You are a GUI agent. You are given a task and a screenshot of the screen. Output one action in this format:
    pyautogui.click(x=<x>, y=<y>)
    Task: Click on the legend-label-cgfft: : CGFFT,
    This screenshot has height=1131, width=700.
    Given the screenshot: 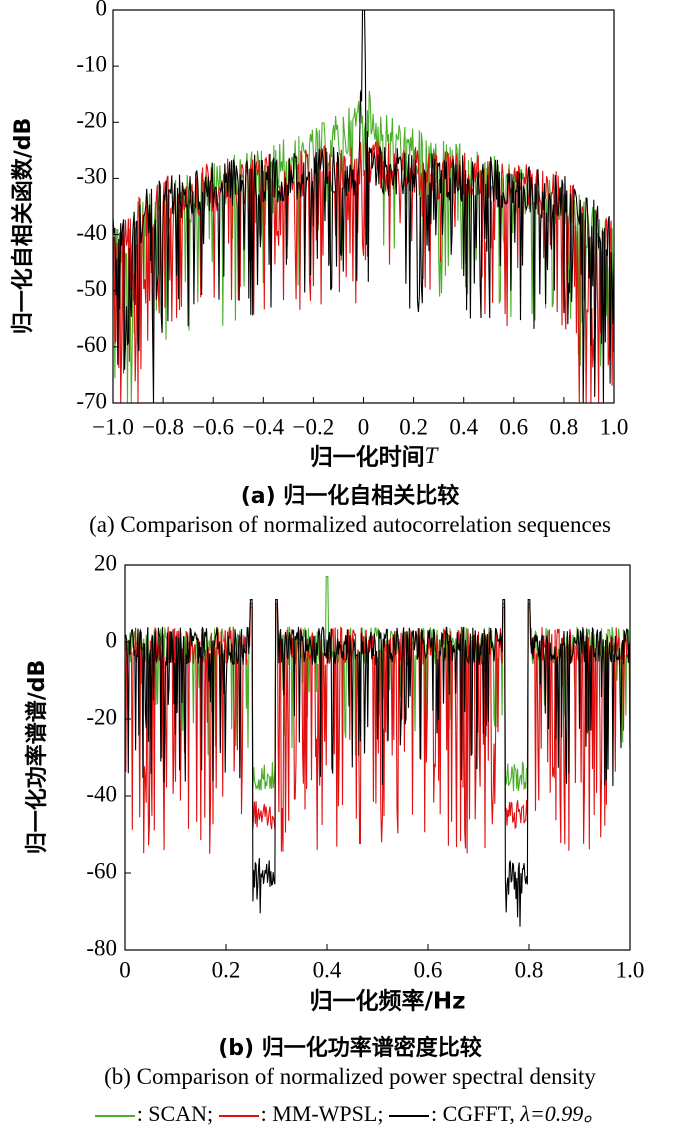 What is the action you would take?
    pyautogui.click(x=475, y=1113)
    